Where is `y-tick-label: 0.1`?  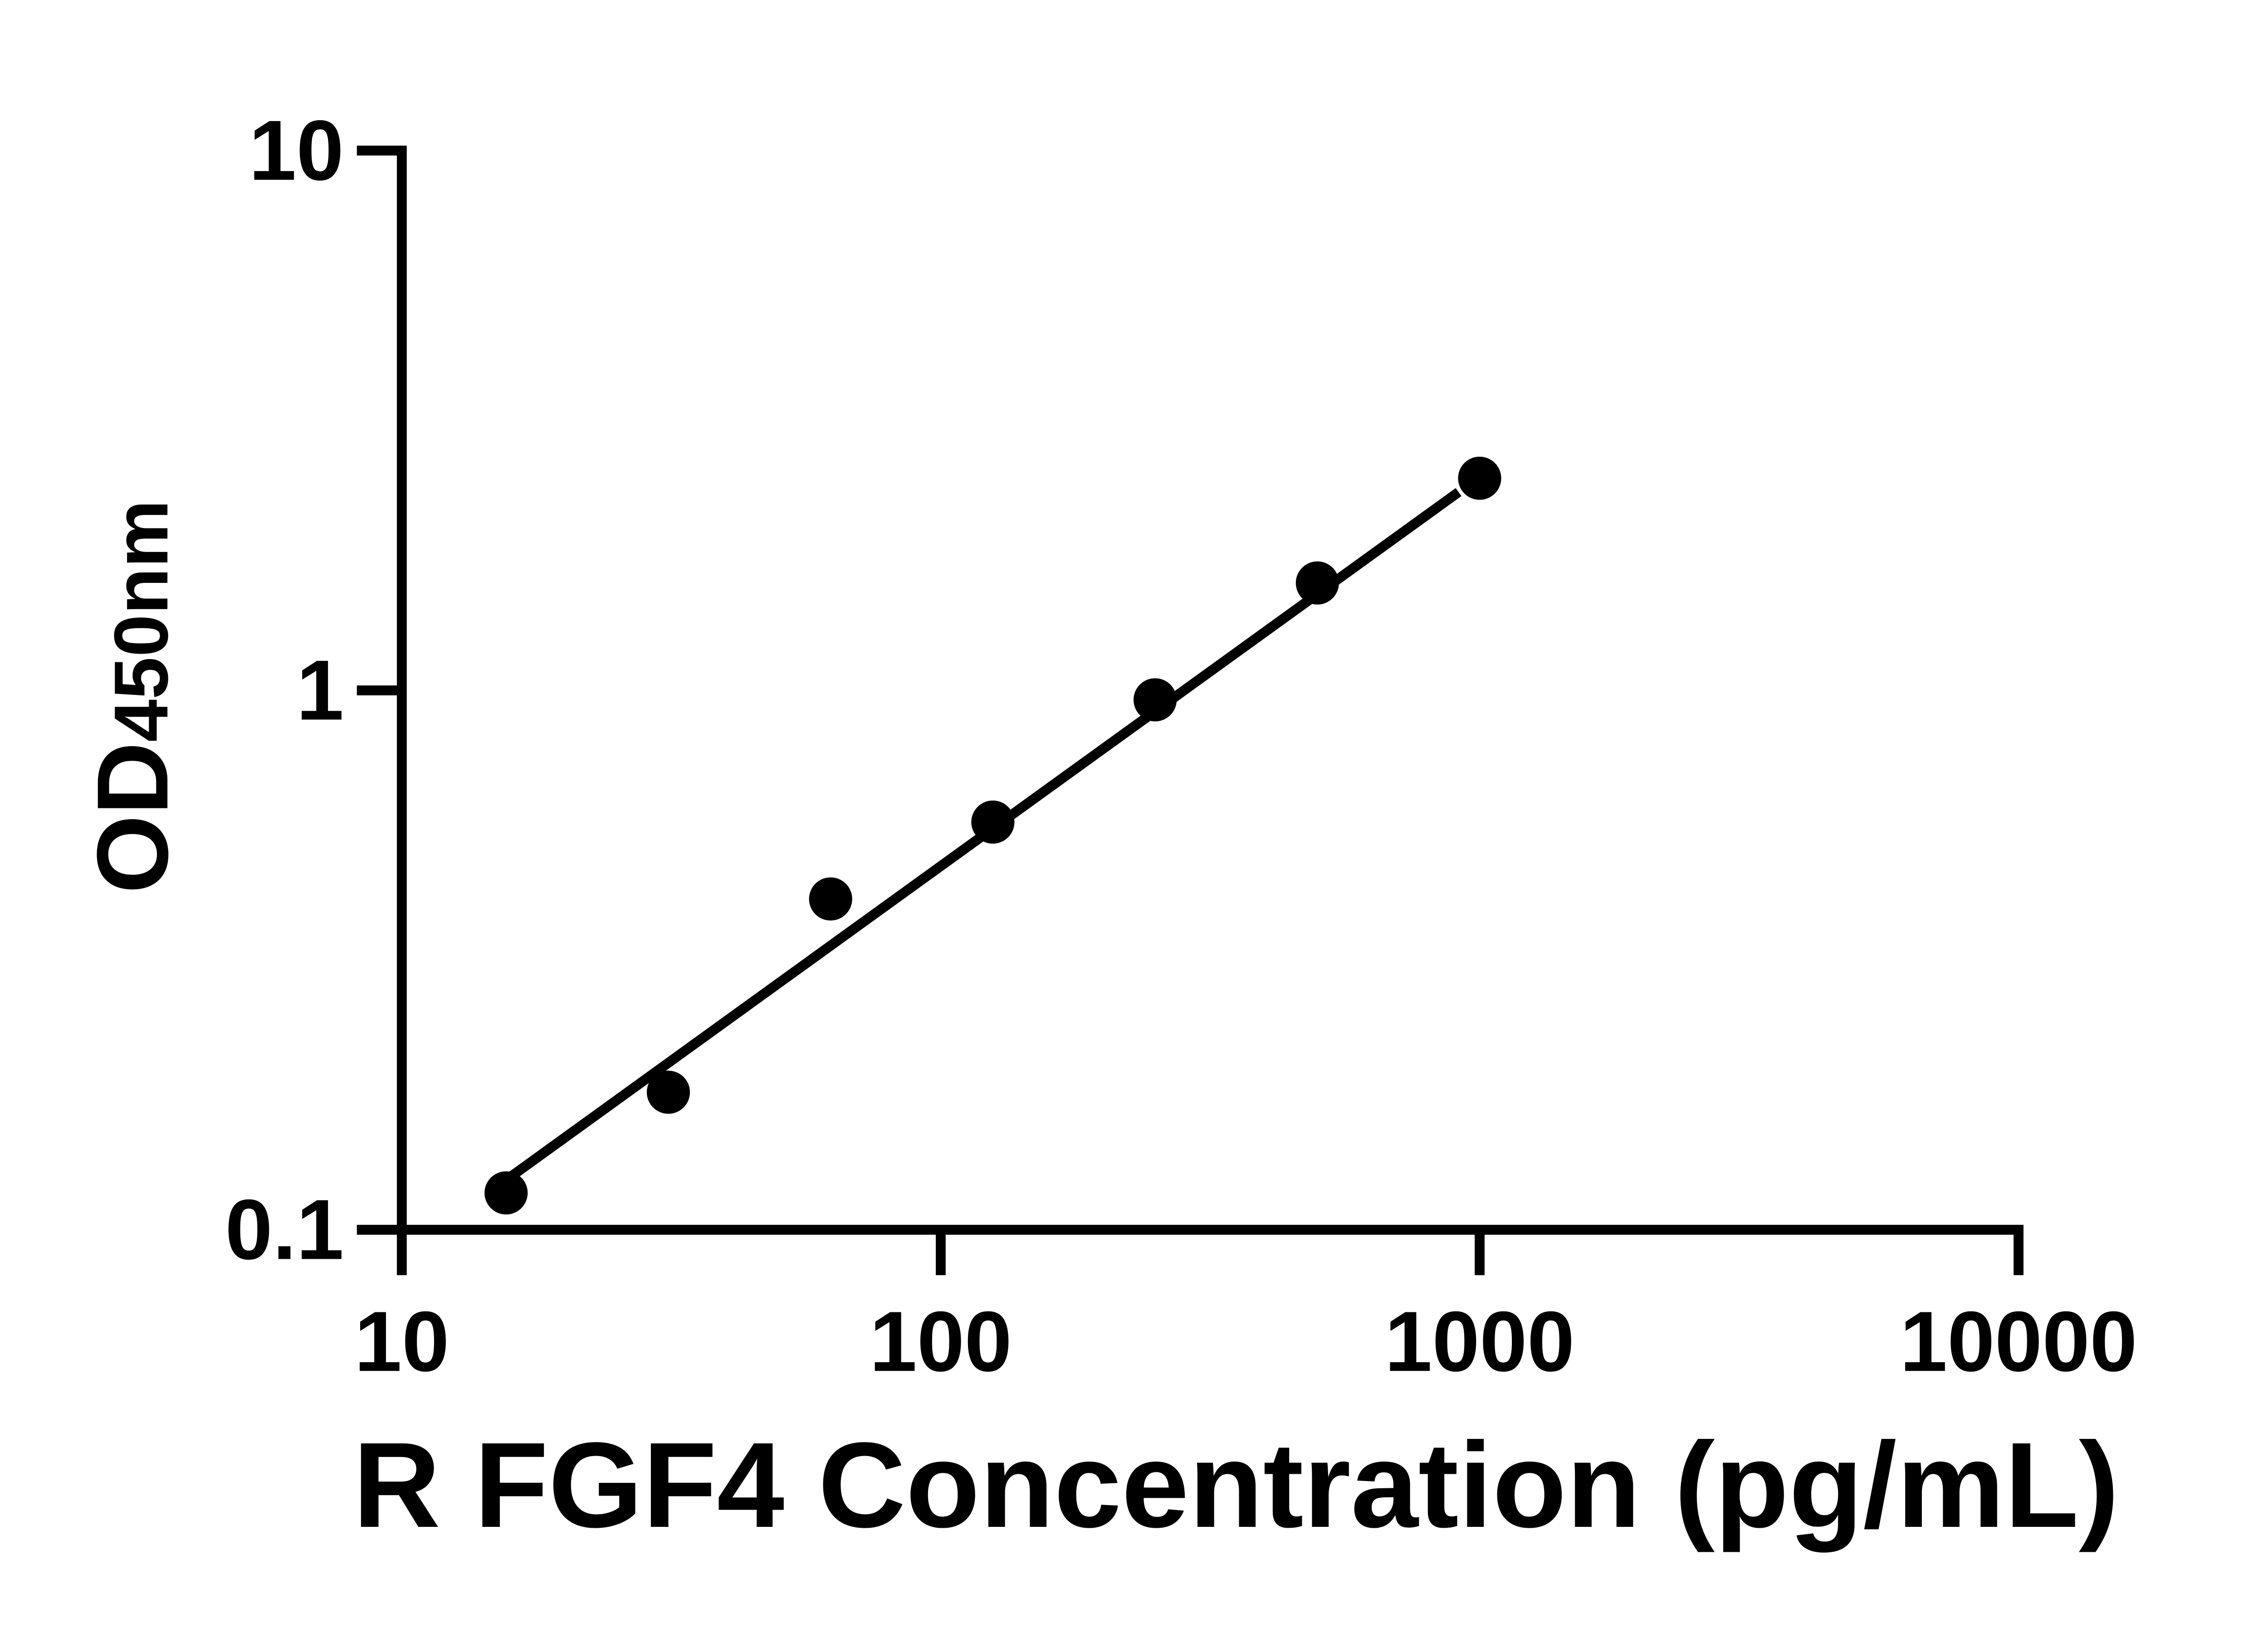
y-tick-label: 0.1 is located at coordinates (284, 1230).